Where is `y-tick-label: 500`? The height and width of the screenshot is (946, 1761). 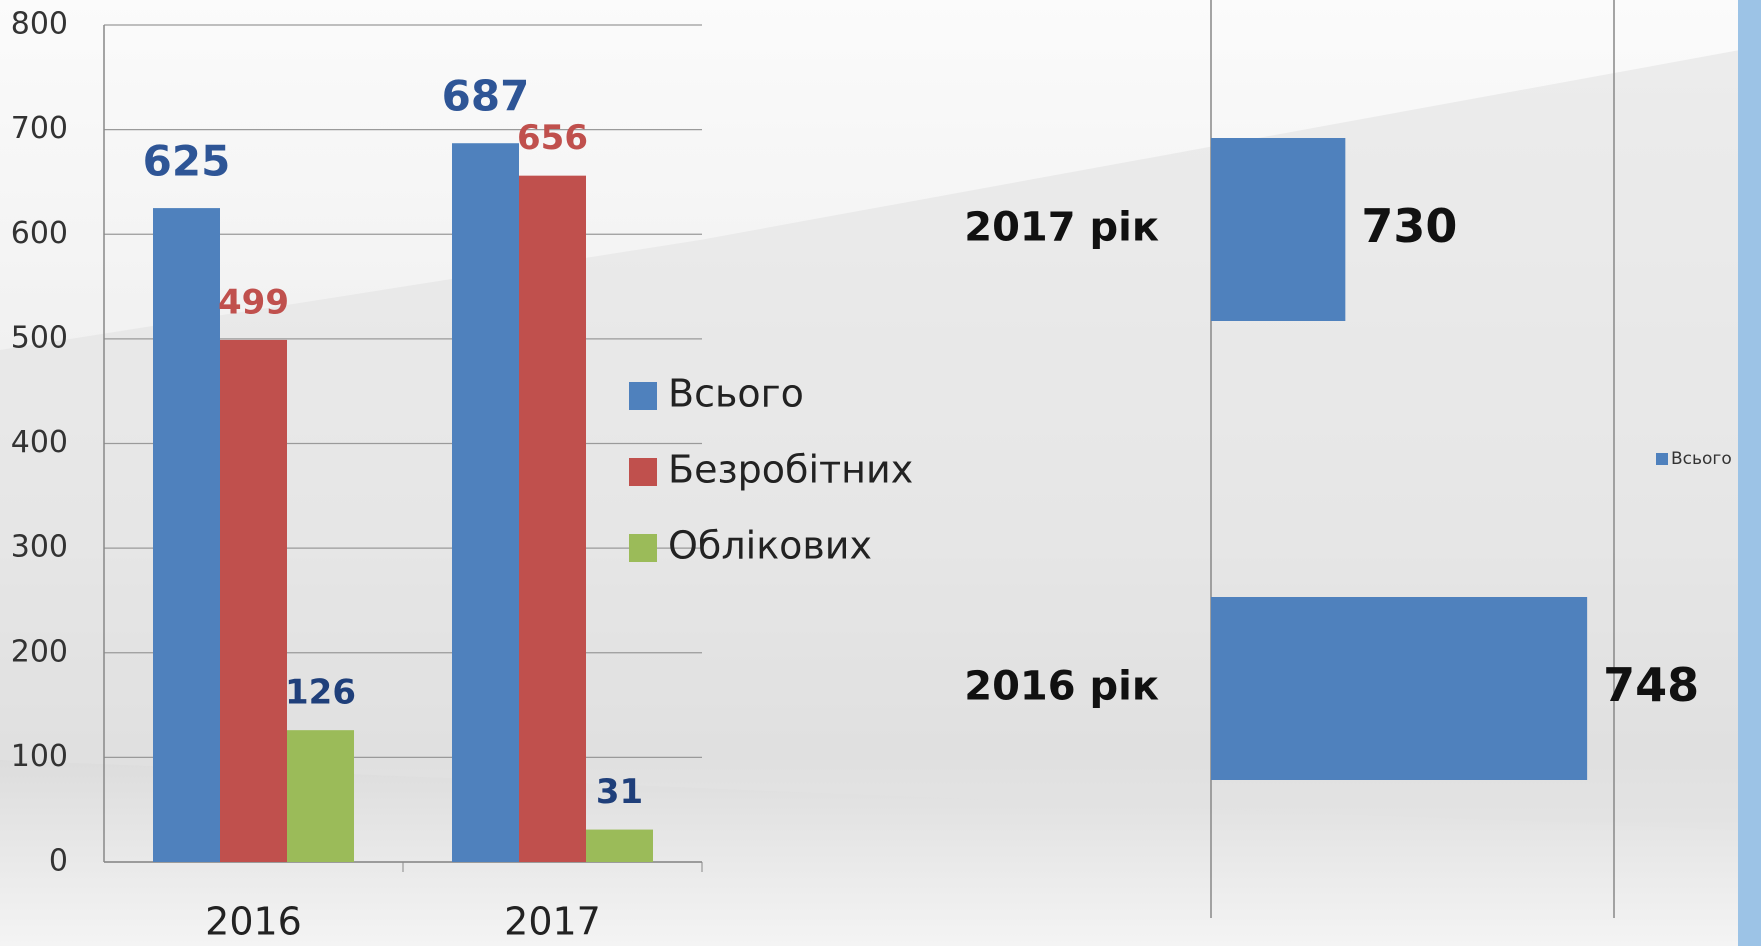 y-tick-label: 500 is located at coordinates (39, 337).